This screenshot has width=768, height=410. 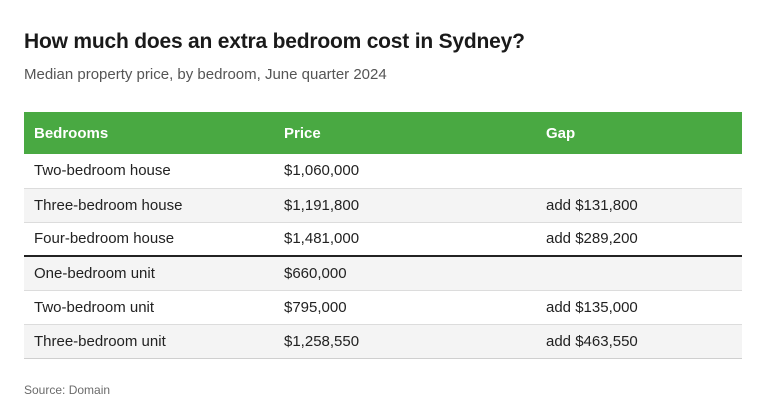 I want to click on table-header: Bedrooms Price Gap, so click(x=383, y=133).